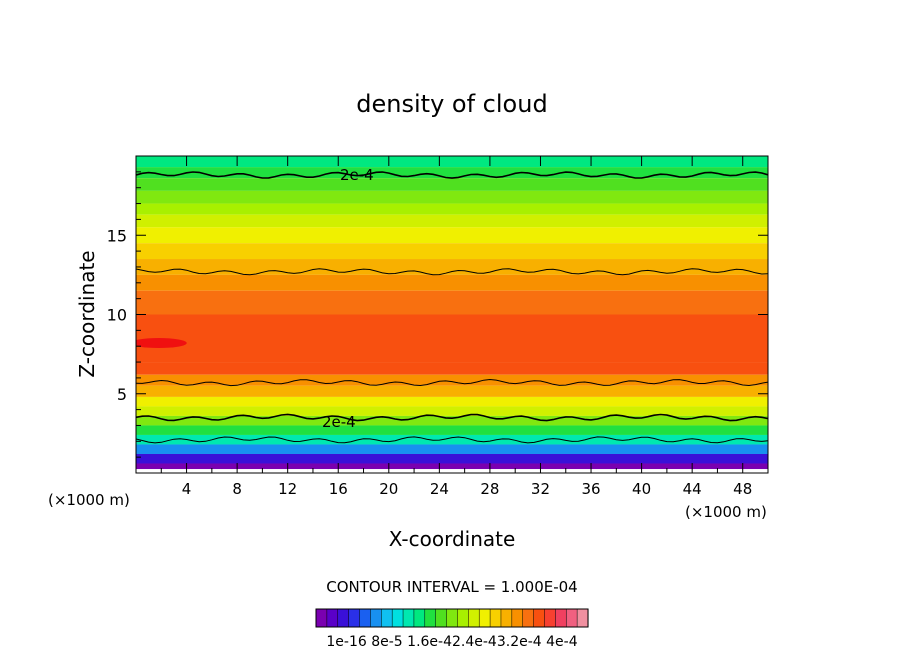 The image size is (904, 654). What do you see at coordinates (89, 500) in the screenshot?
I see `x-unit-left: (×1000 m)` at bounding box center [89, 500].